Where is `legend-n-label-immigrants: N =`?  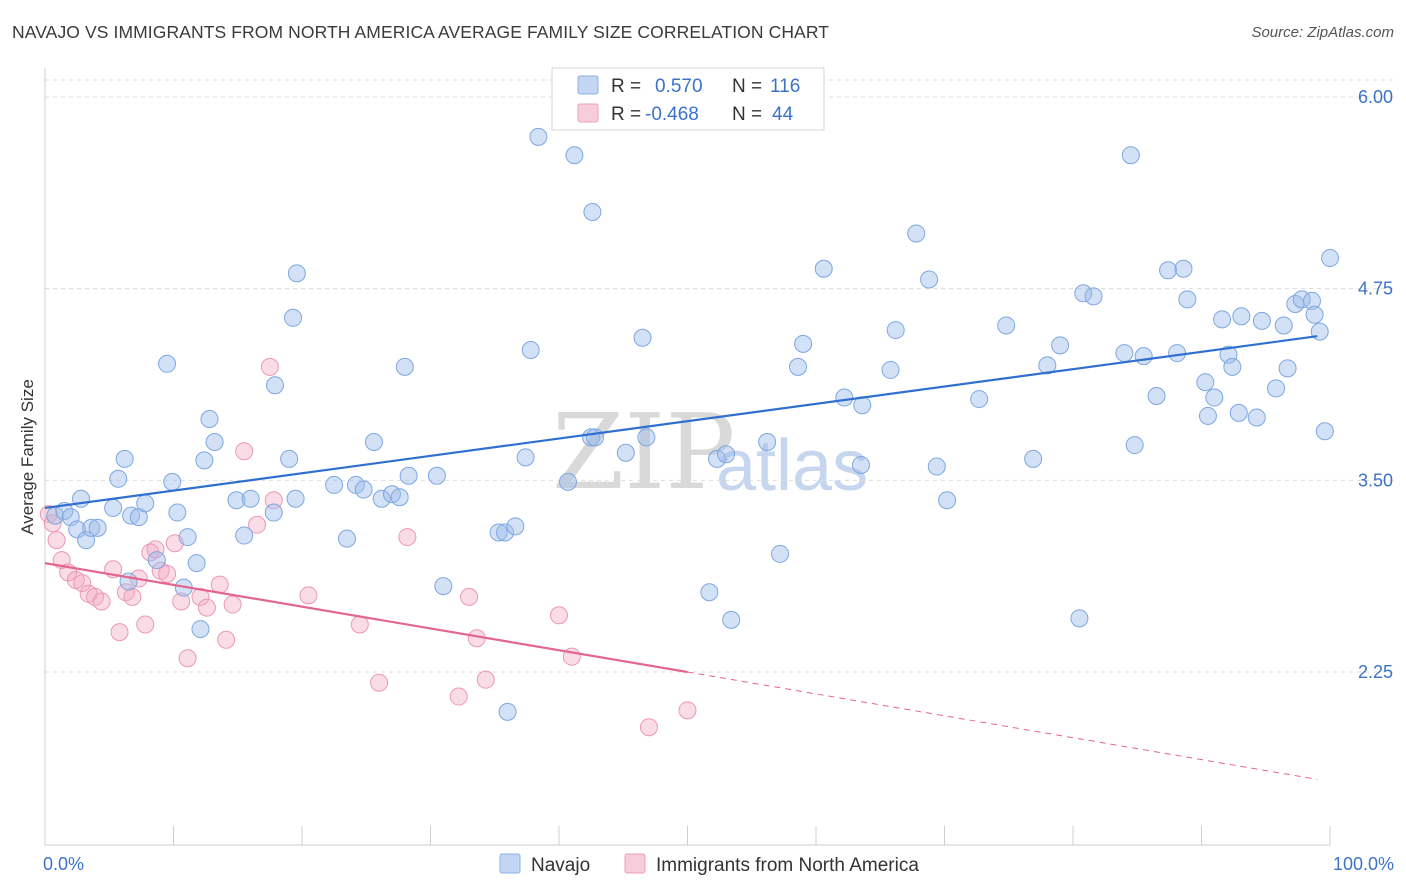
legend-n-label-immigrants: N = is located at coordinates (747, 114).